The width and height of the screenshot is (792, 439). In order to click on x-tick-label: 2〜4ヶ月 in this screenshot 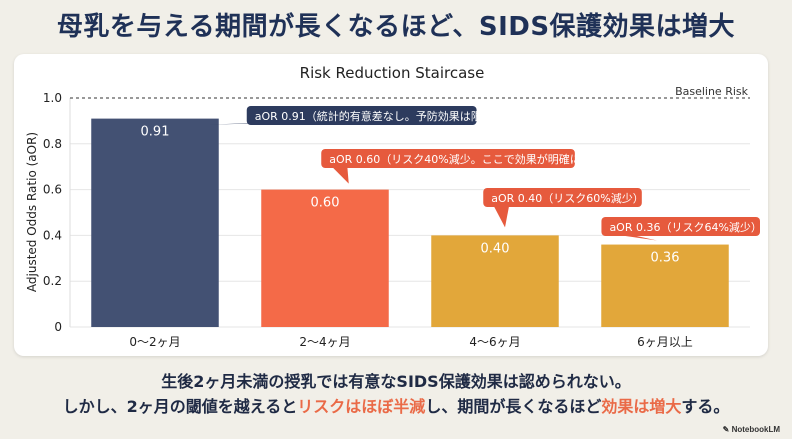, I will do `click(324, 342)`.